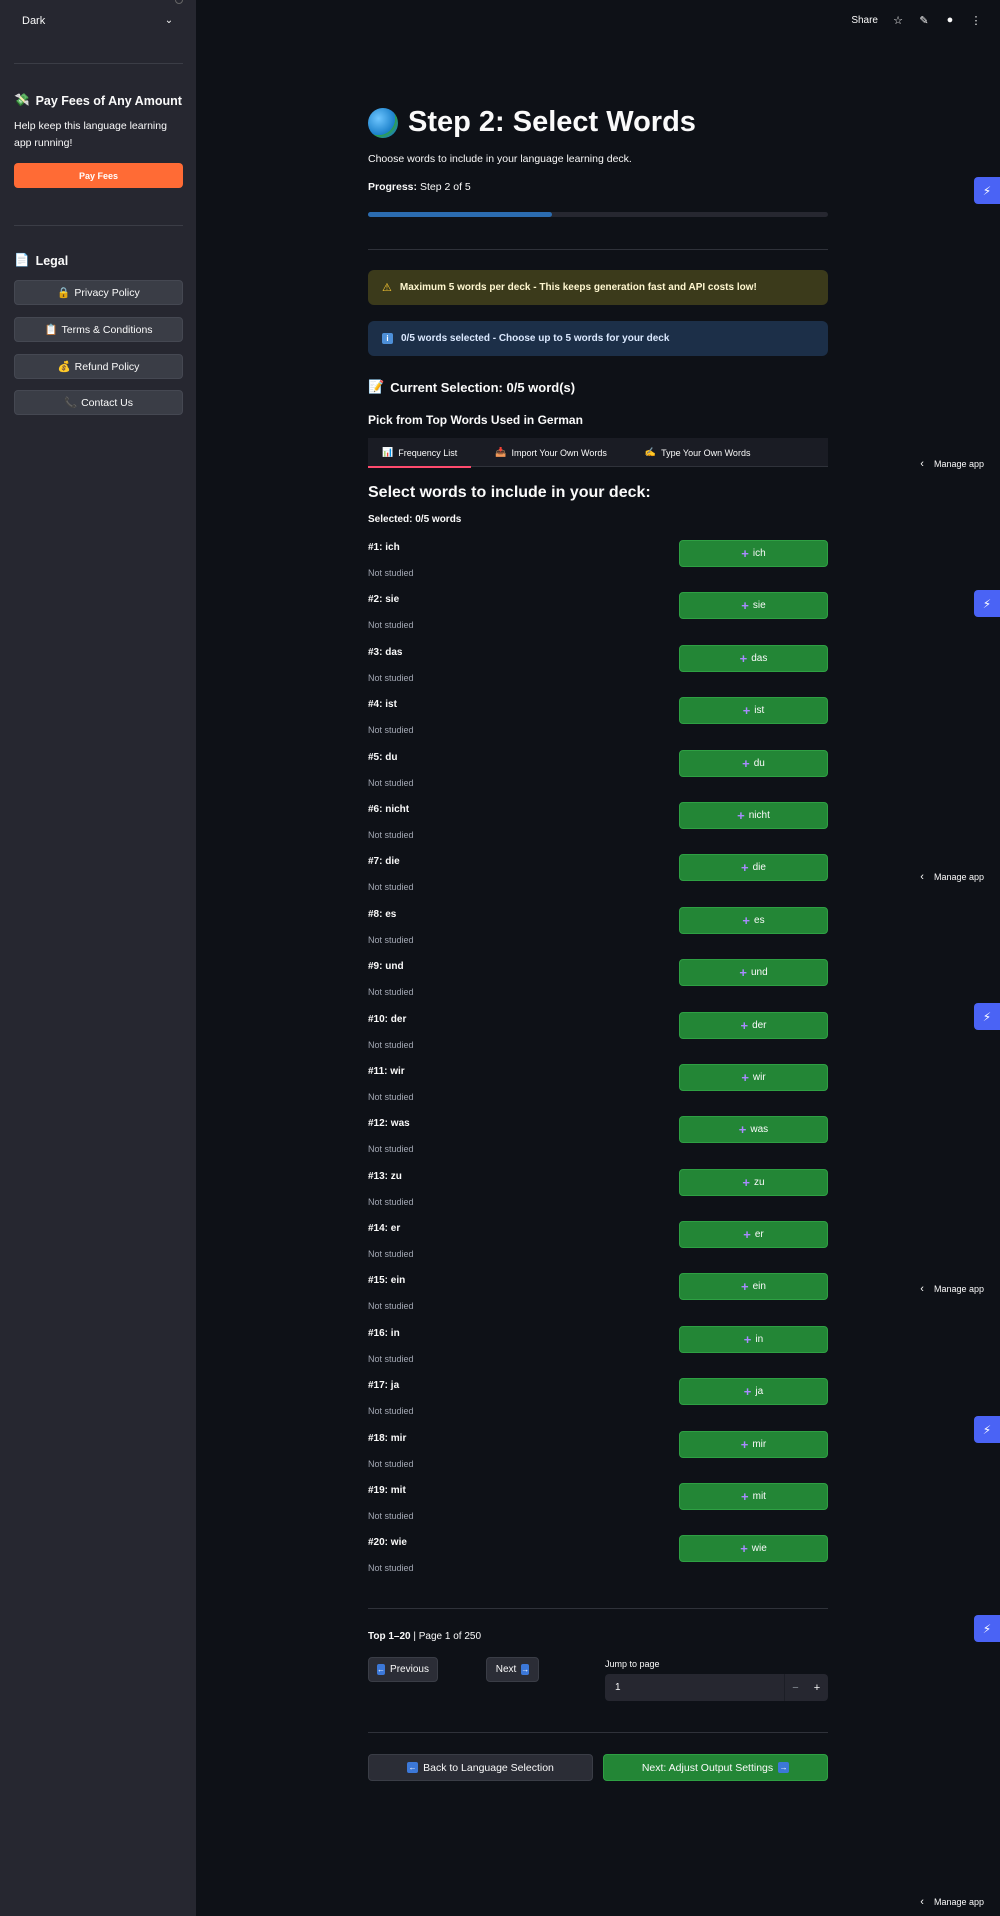  What do you see at coordinates (898, 20) in the screenshot?
I see `star-icon: ☆` at bounding box center [898, 20].